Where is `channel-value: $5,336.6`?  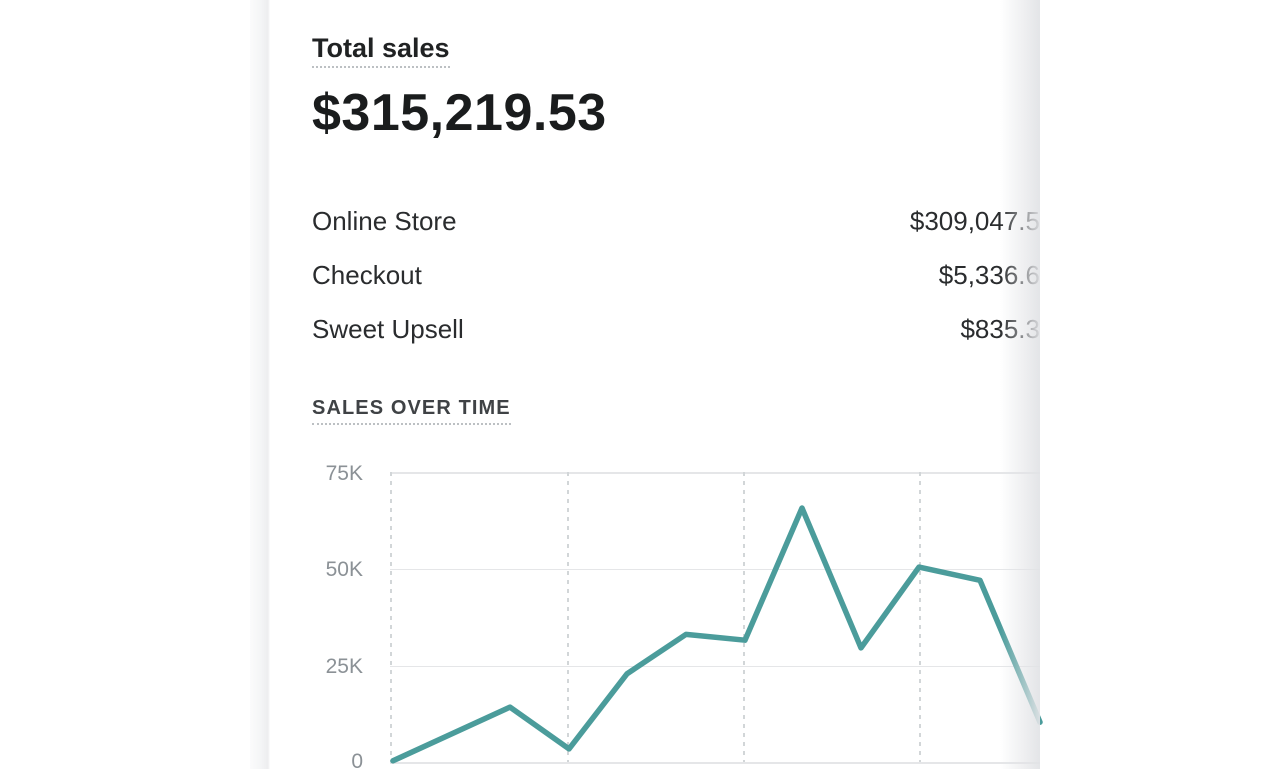
channel-value: $5,336.6 is located at coordinates (989, 275).